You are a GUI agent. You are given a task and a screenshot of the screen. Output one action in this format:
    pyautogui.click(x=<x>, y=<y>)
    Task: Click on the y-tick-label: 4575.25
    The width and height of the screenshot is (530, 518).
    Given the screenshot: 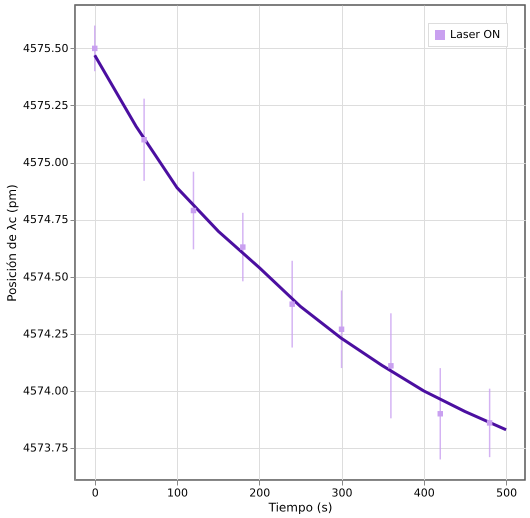 What is the action you would take?
    pyautogui.click(x=45, y=105)
    